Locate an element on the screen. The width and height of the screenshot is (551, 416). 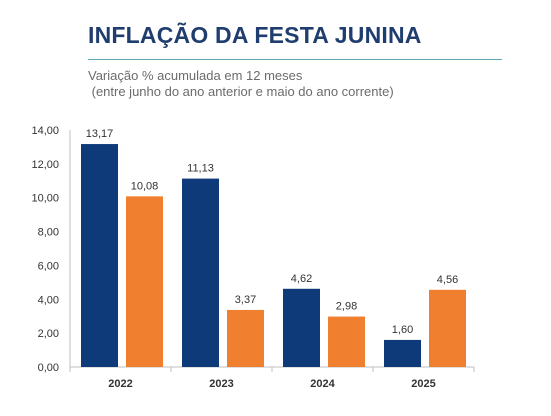
title-divider is located at coordinates (295, 59).